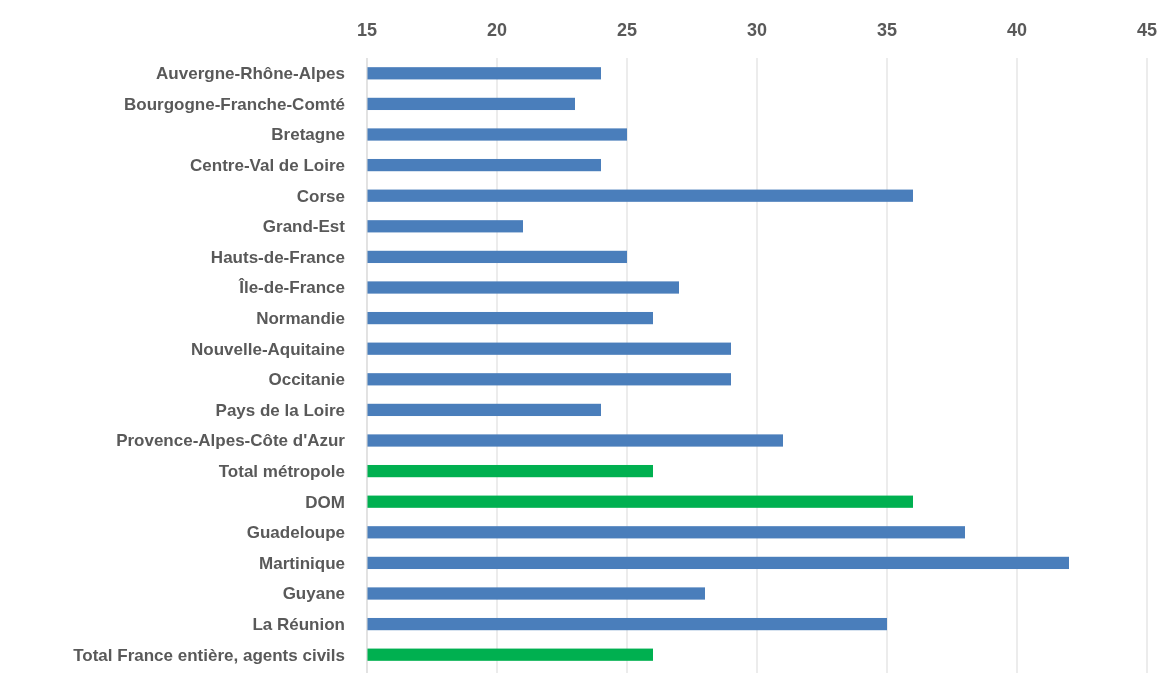  Describe the element at coordinates (325, 502) in the screenshot. I see `y-tick-label: DOM` at that location.